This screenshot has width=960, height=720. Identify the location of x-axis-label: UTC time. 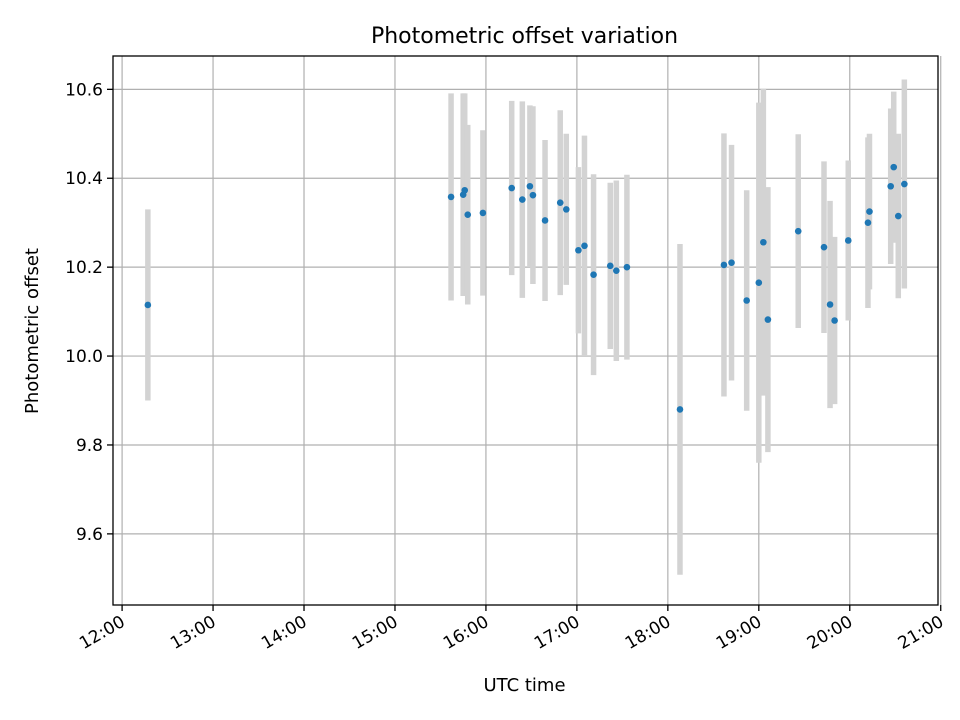
(524, 685).